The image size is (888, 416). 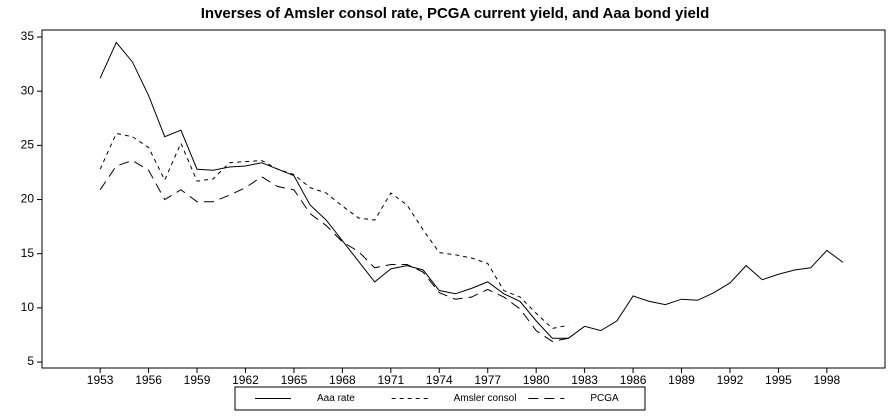 I want to click on x-tick-label: 1974, so click(x=439, y=380).